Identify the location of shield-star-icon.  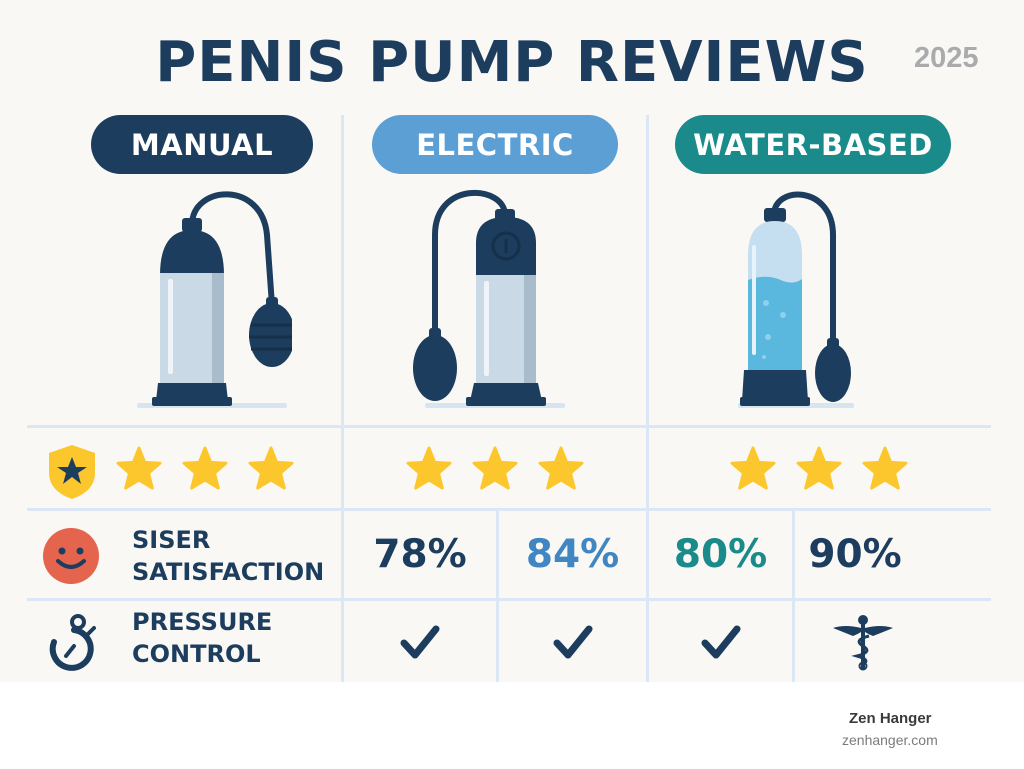
(72, 472).